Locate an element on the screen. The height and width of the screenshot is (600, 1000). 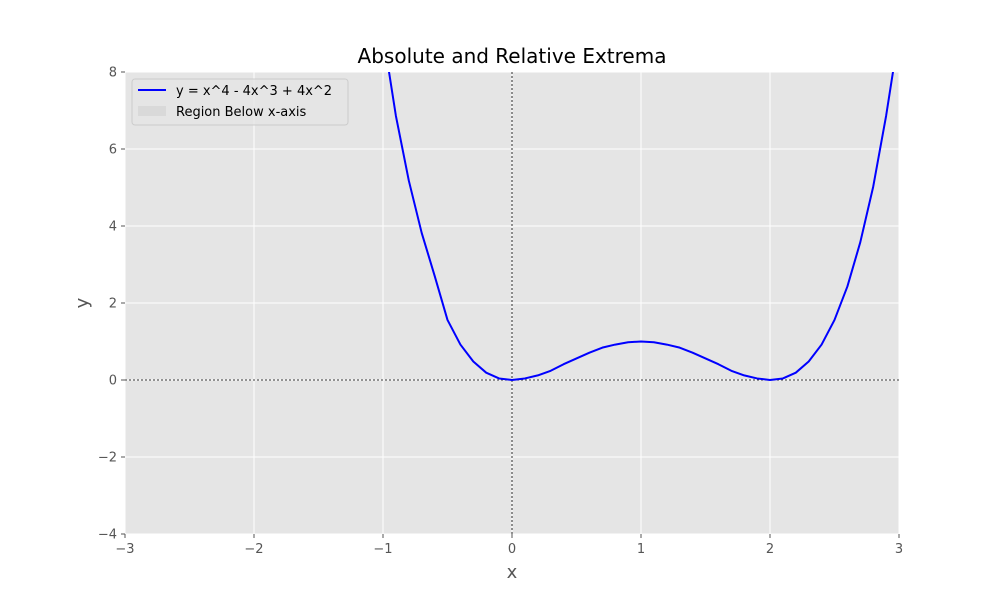
x-tick-label: 0 is located at coordinates (512, 549).